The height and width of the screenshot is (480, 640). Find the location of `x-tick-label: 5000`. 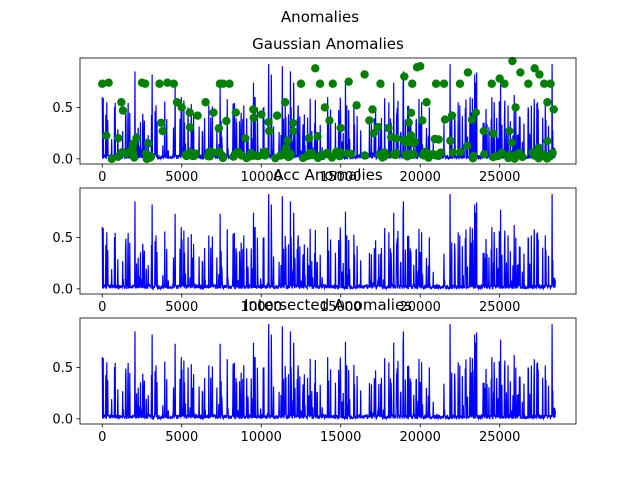

x-tick-label: 5000 is located at coordinates (181, 437).